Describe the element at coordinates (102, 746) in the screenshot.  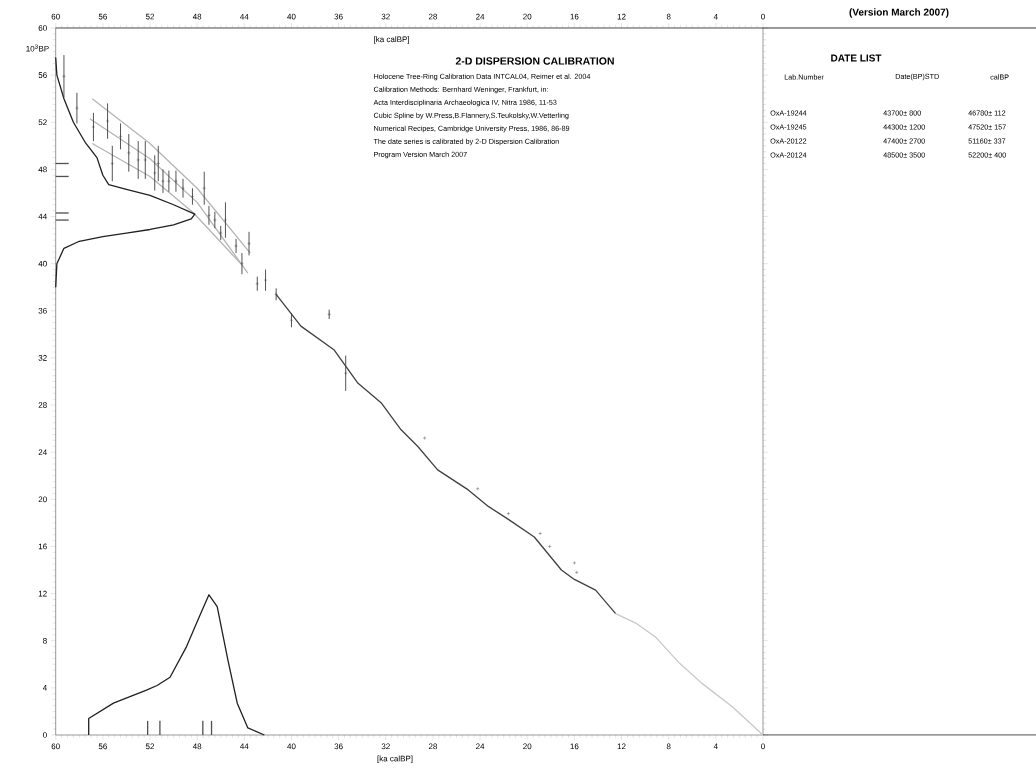
I see `x-tick-label: 56` at that location.